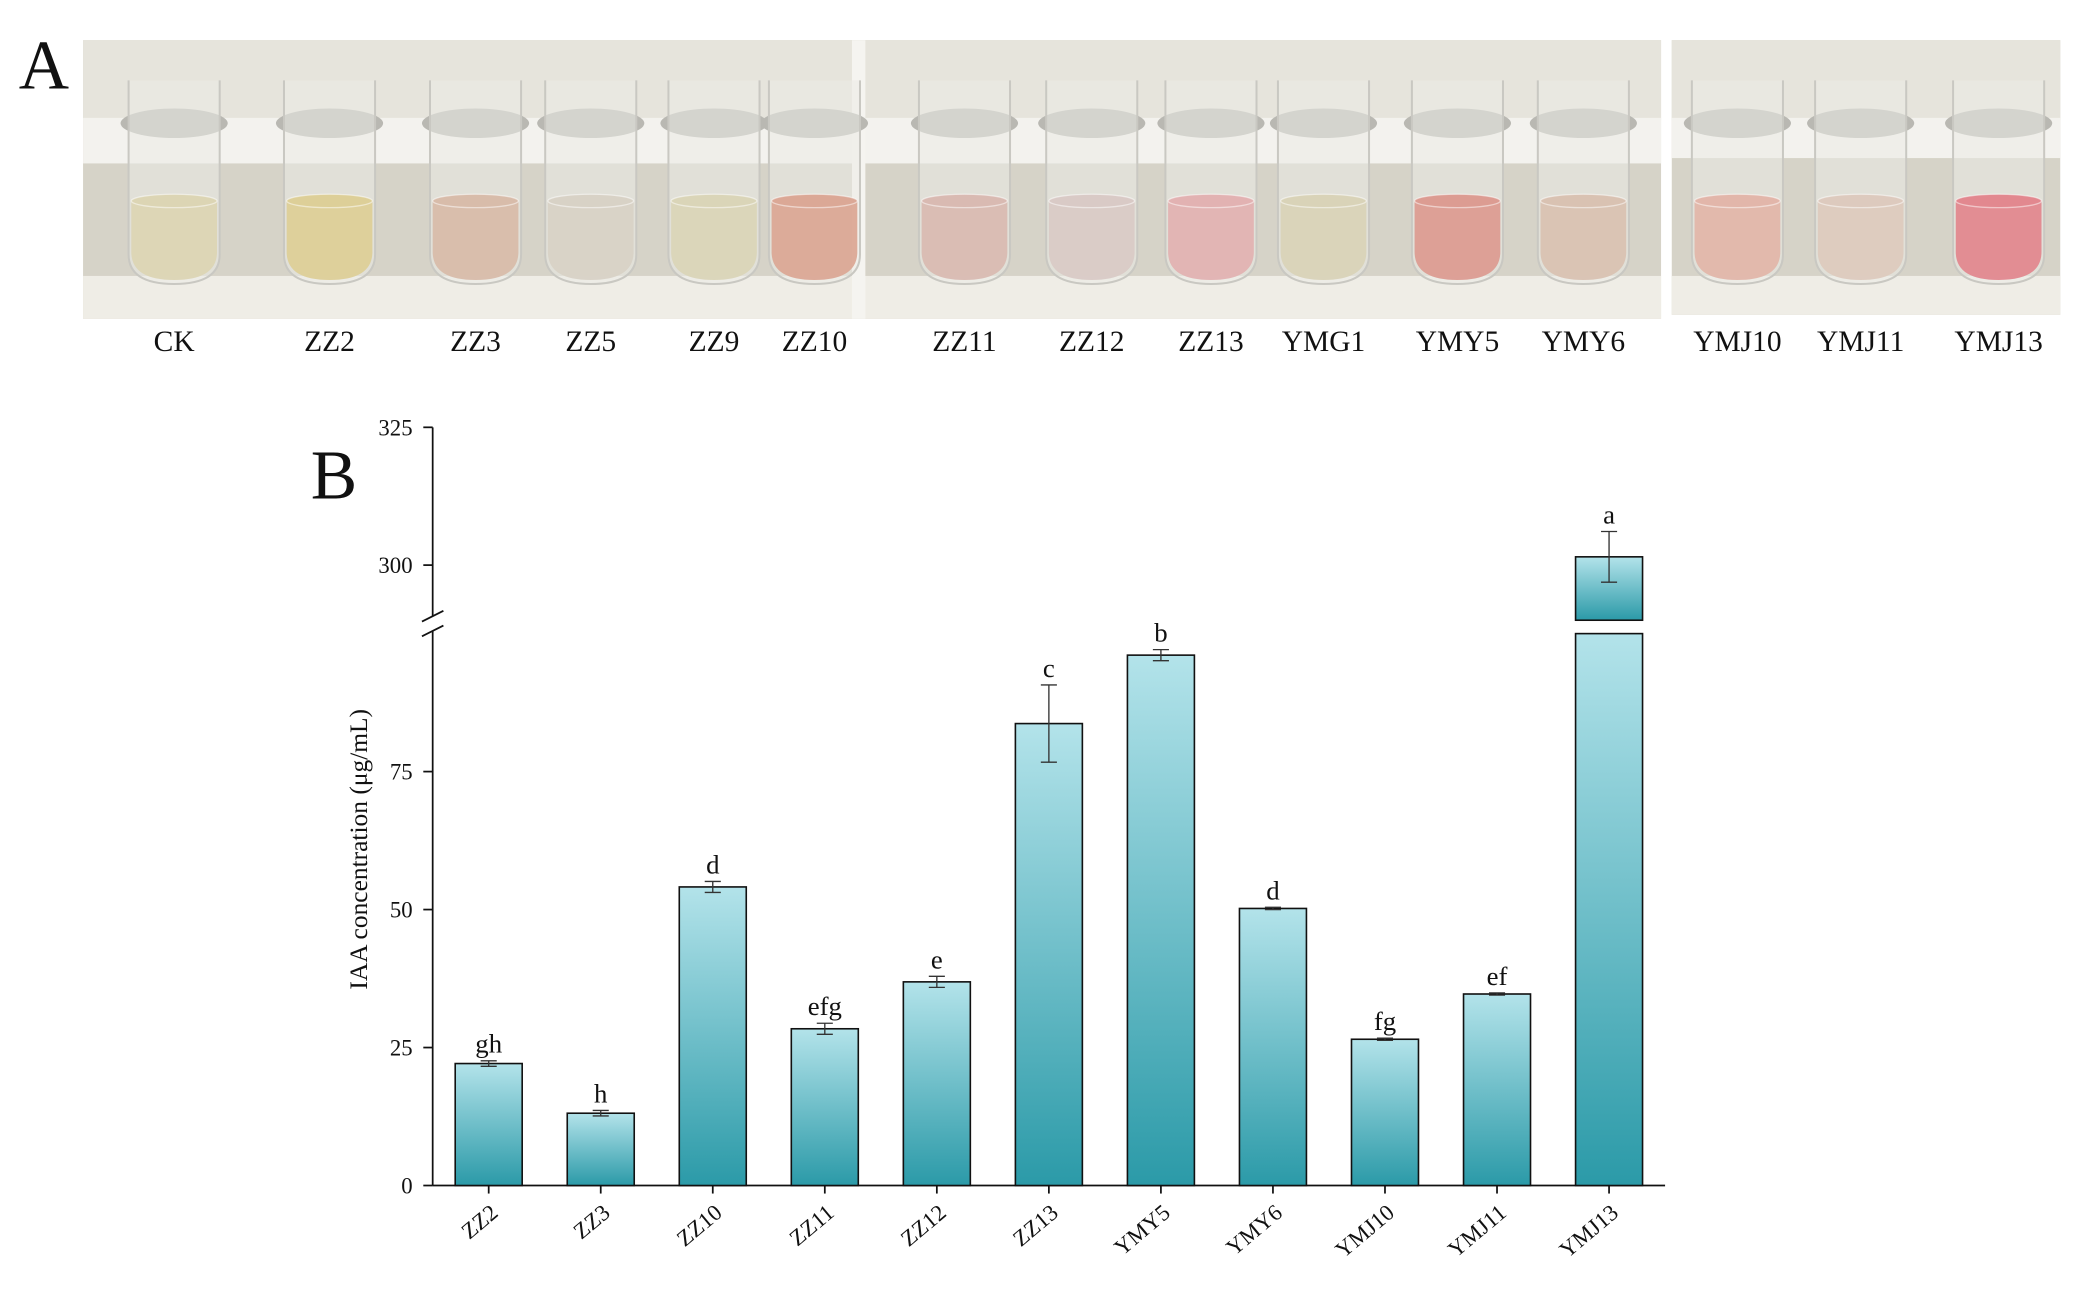  What do you see at coordinates (401, 1048) in the screenshot?
I see `y-tick-label: 25` at bounding box center [401, 1048].